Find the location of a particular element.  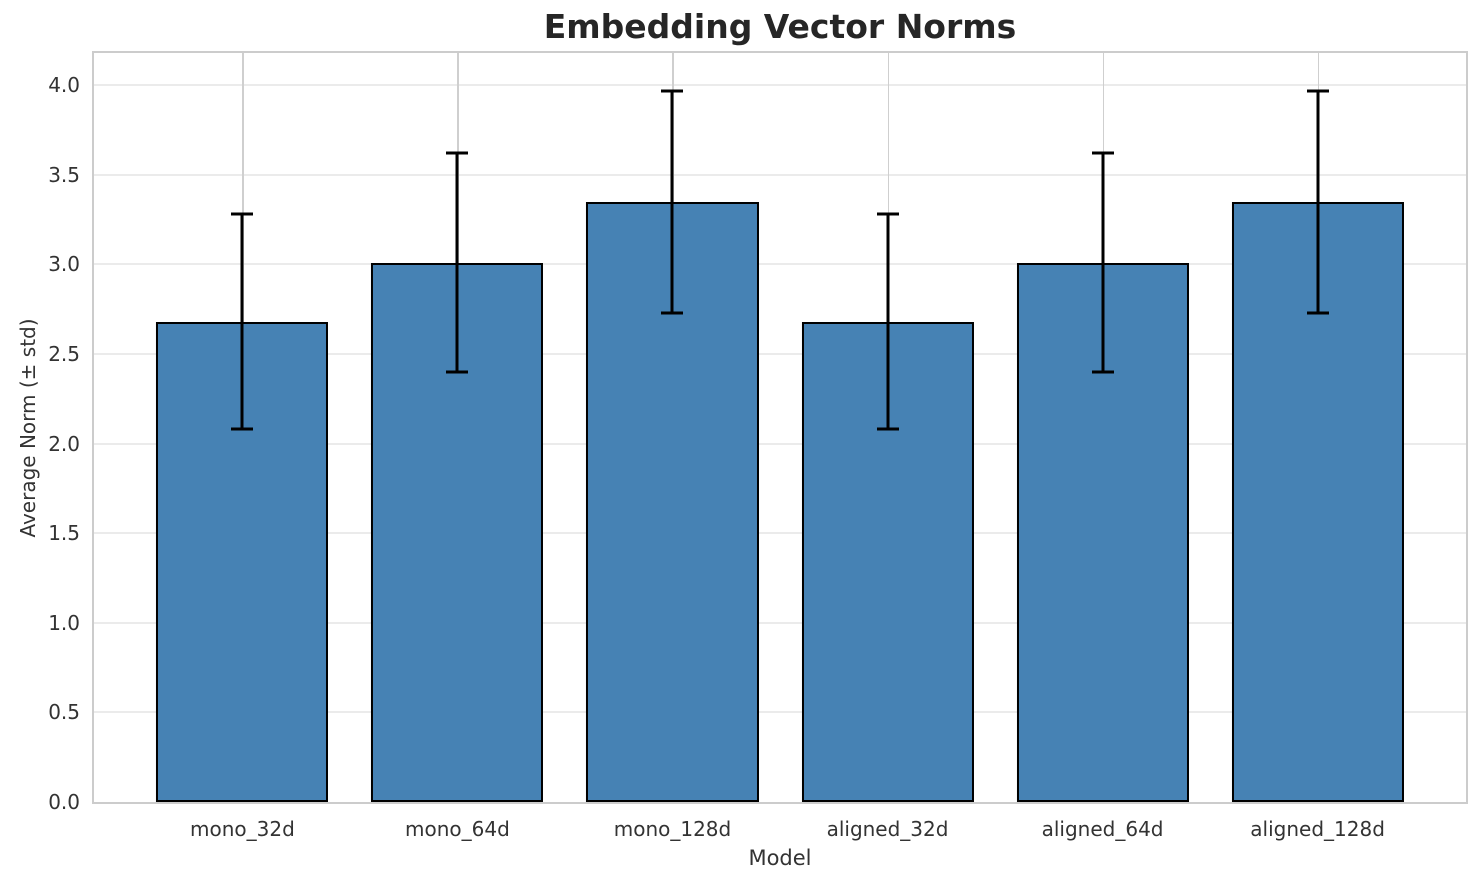

y-tick-label: 3.0 is located at coordinates (64, 264).